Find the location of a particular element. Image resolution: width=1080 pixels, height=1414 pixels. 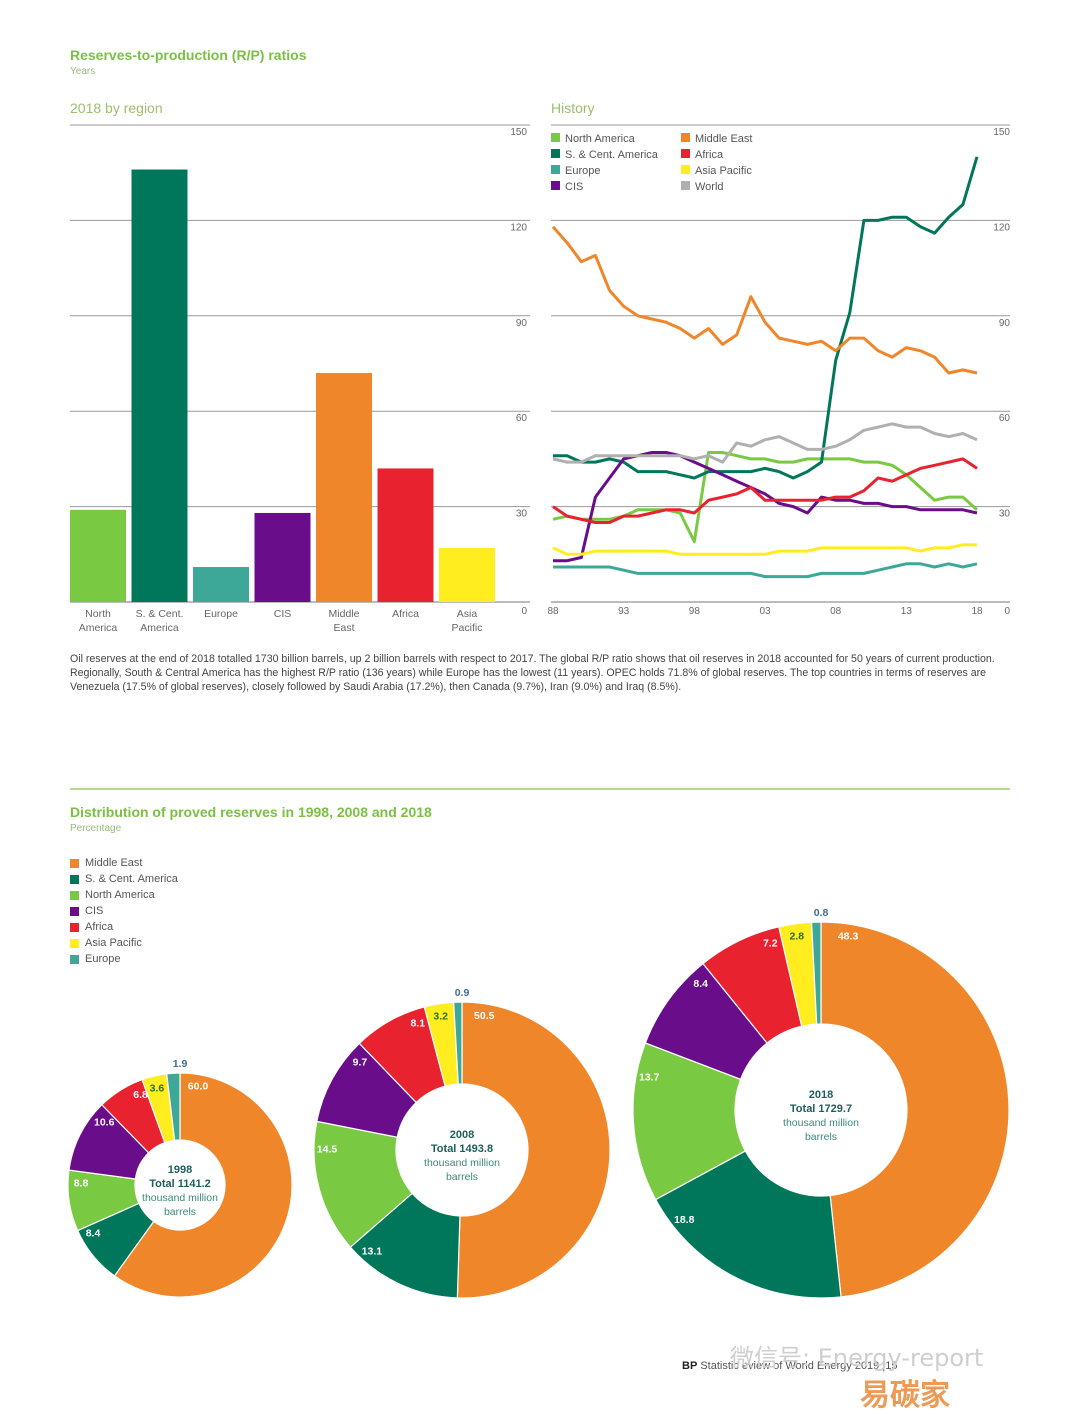

donut-center-year: 1998 is located at coordinates (180, 1170).